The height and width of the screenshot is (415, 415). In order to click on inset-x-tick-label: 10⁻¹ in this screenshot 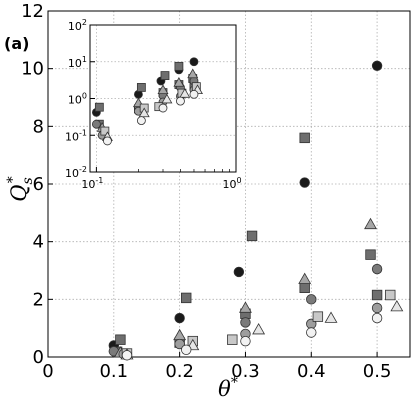, I will do `click(92, 183)`.